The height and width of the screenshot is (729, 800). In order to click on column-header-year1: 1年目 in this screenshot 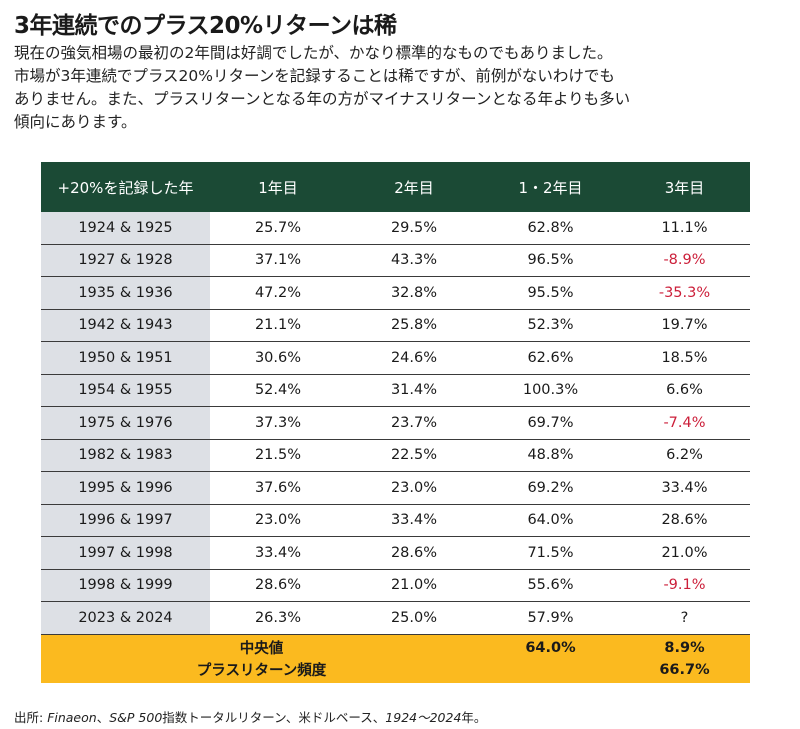, I will do `click(278, 187)`.